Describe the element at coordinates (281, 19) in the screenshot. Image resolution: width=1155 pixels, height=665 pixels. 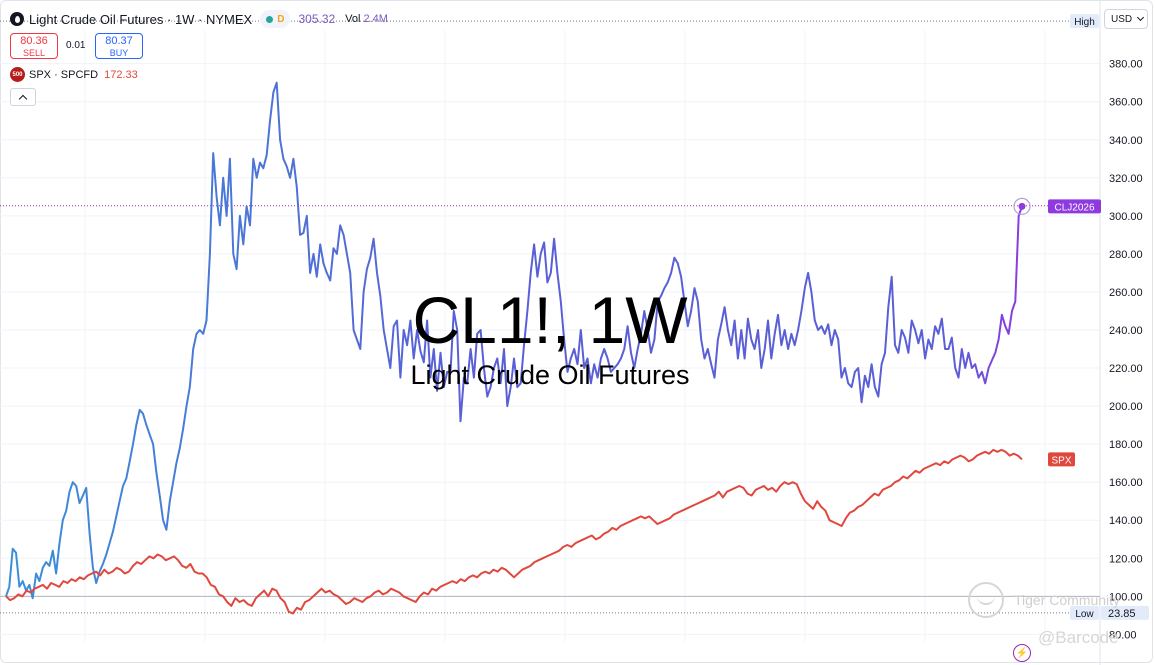
I see `delayed-data-label: D` at that location.